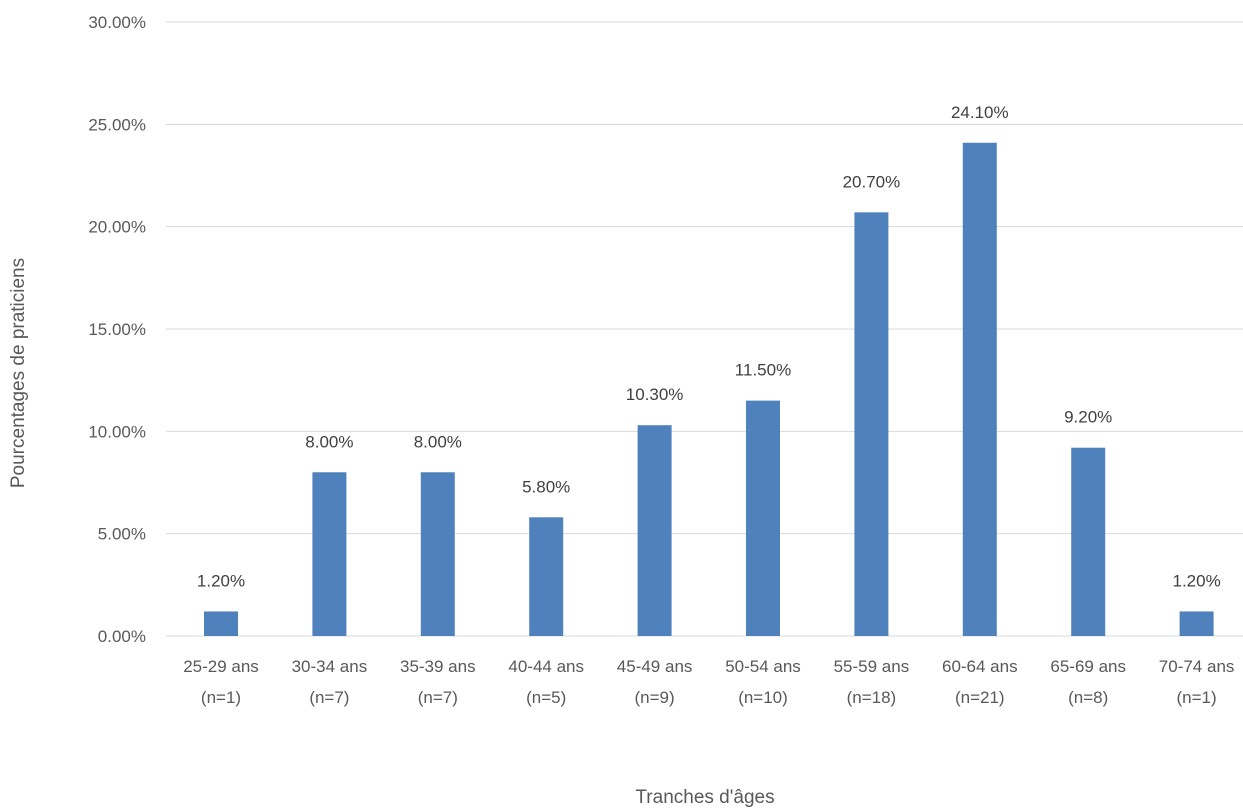 This screenshot has width=1243, height=812. Describe the element at coordinates (117, 22) in the screenshot. I see `y-tick-label: 30.00%` at that location.